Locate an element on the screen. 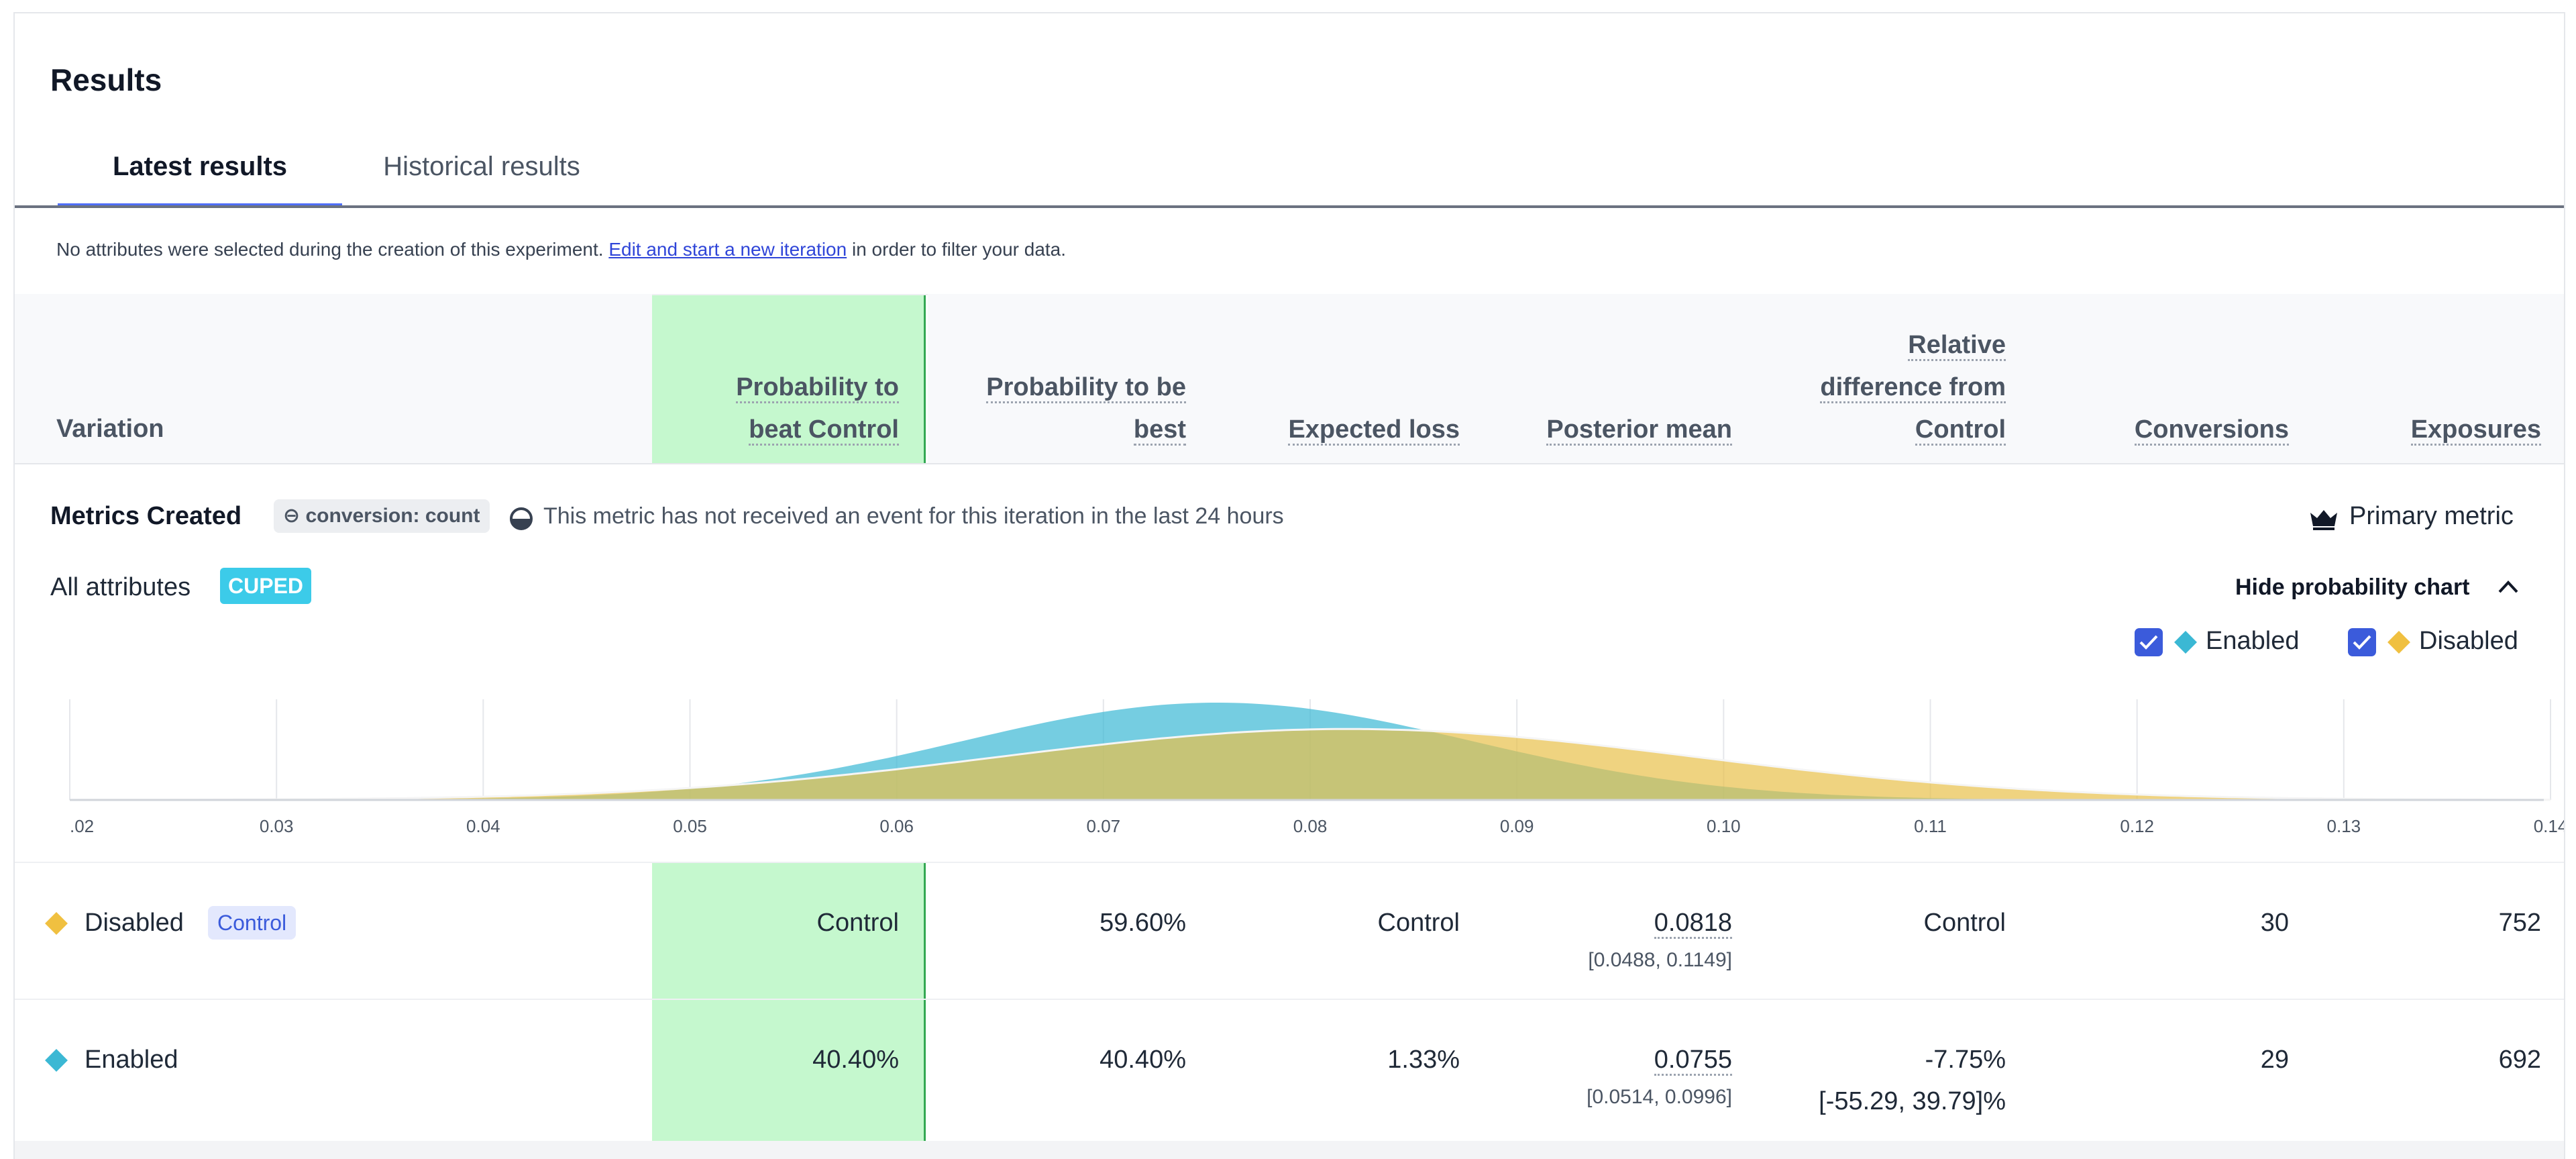  legend-enabled: Enabled is located at coordinates (2232, 642).